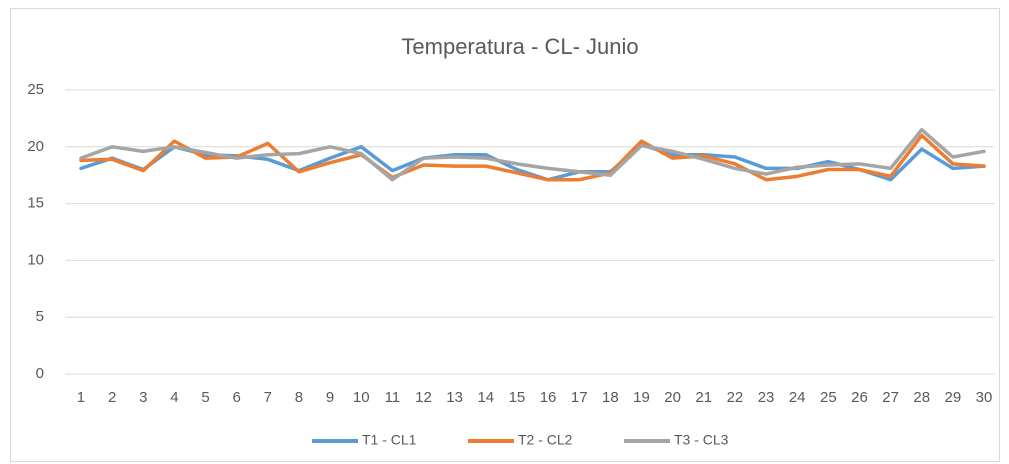 Image resolution: width=1009 pixels, height=464 pixels. Describe the element at coordinates (81, 397) in the screenshot. I see `x-tick-label: 1` at that location.